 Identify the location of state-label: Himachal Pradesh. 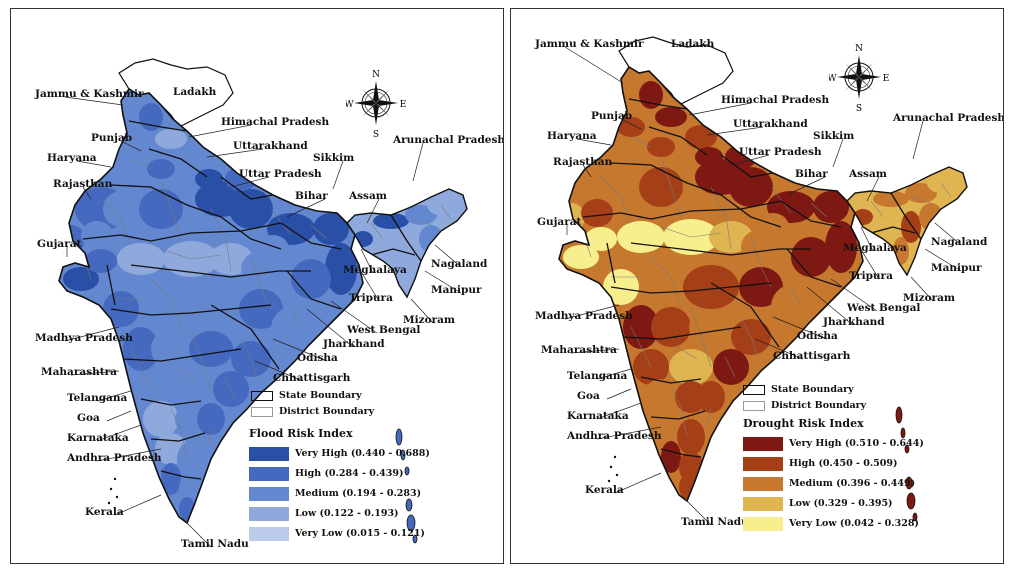
(275, 122).